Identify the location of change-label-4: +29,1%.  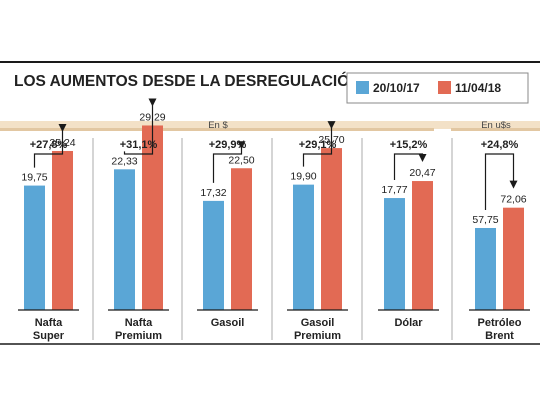
(318, 145).